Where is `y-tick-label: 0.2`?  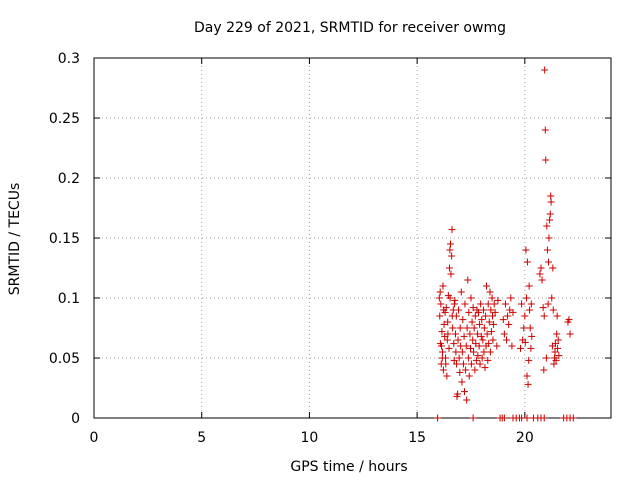
y-tick-label: 0.2 is located at coordinates (69, 179).